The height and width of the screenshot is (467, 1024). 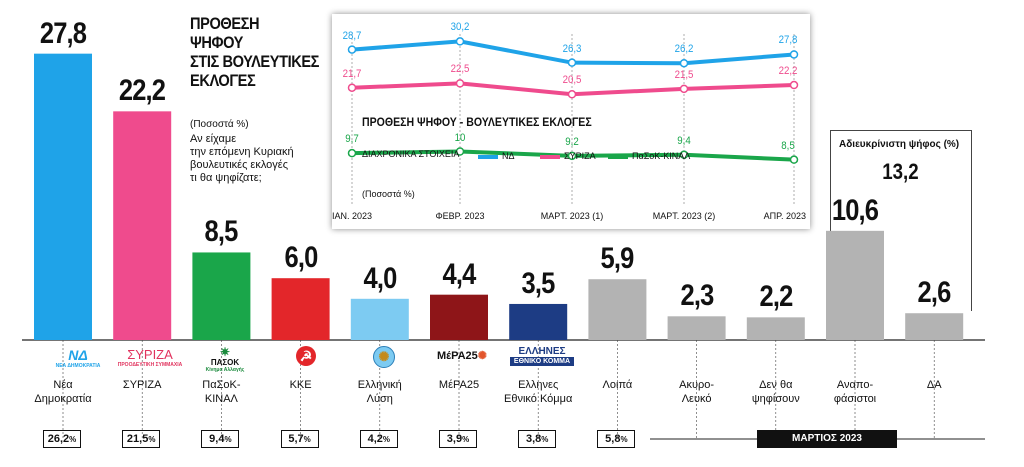 I want to click on bar-category-label: Δεν θα ψηφίσουν, so click(x=776, y=392).